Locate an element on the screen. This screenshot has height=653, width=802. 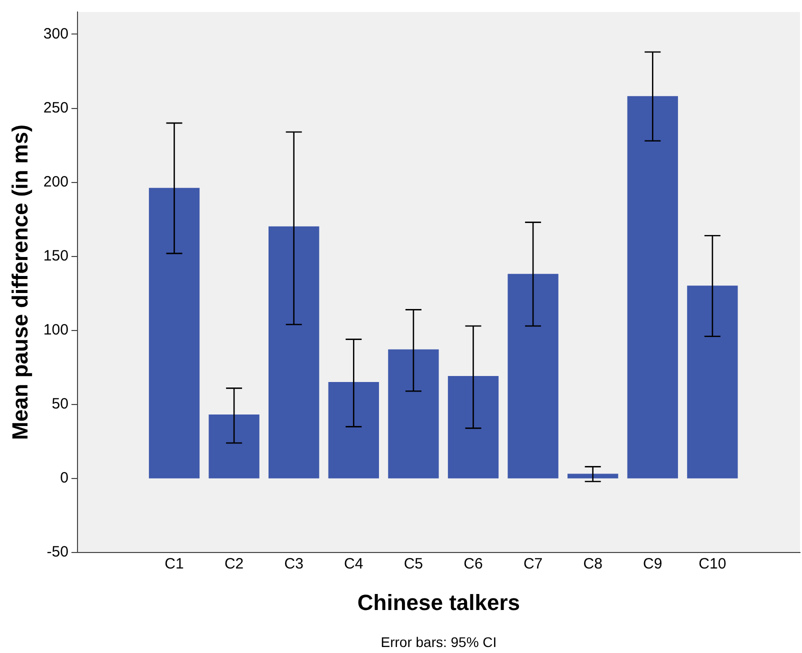
x-tick-label: C8 is located at coordinates (592, 564).